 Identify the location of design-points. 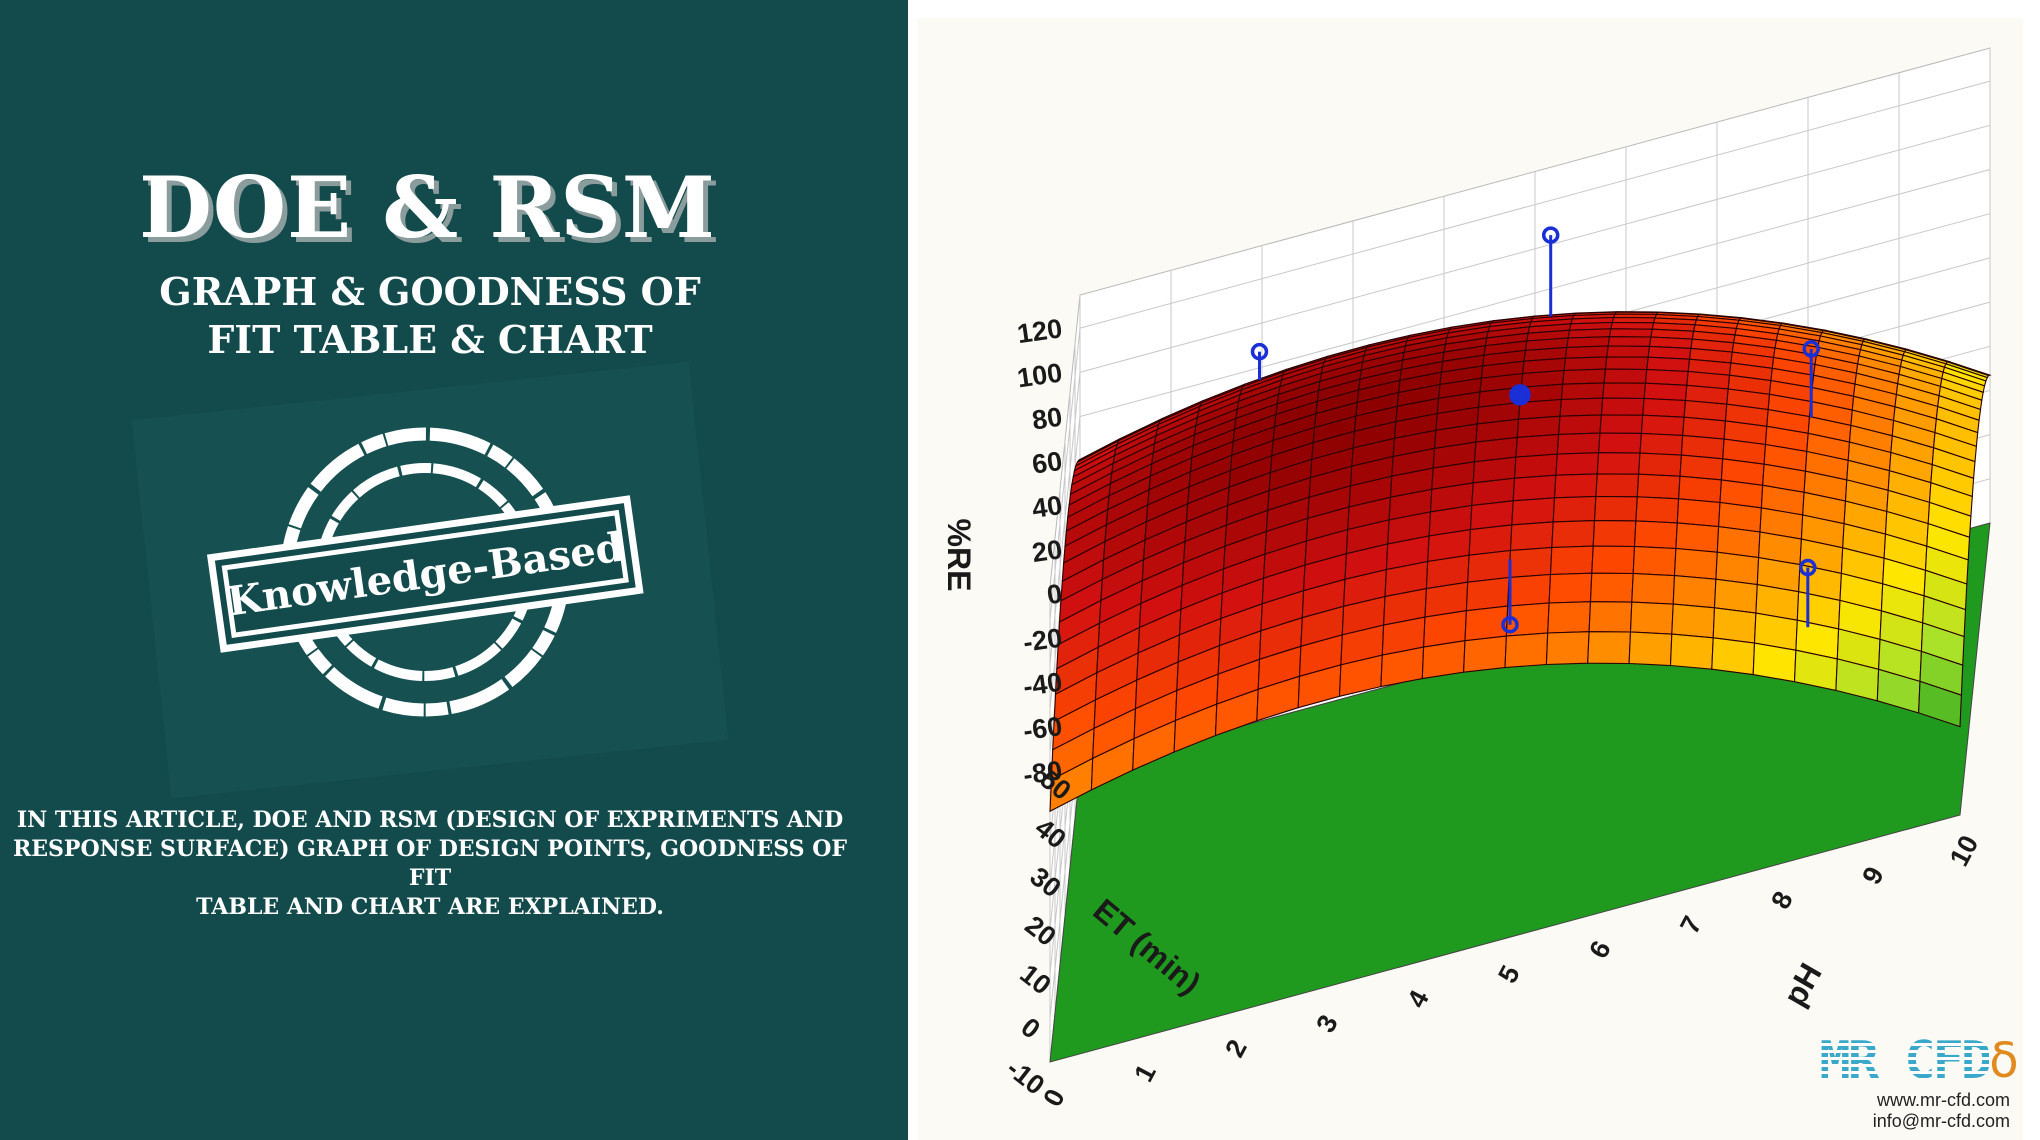
(1535, 430).